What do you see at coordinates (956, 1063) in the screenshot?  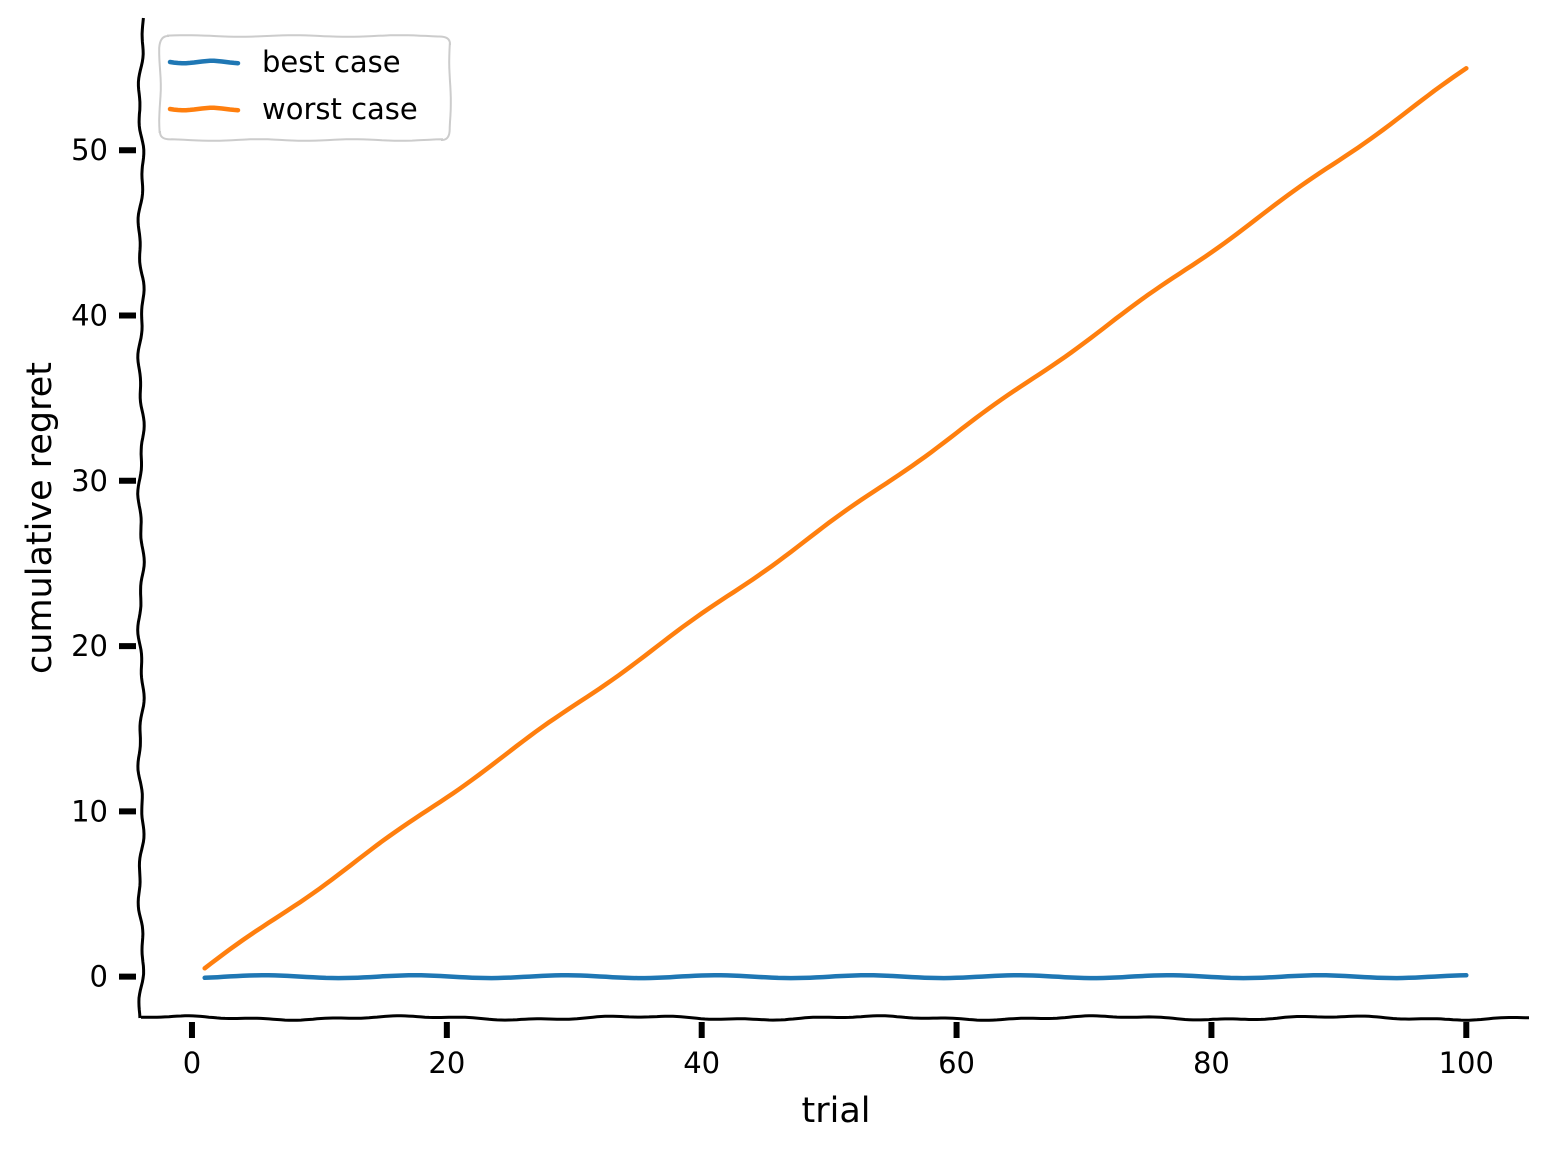 I see `x-tick-label: 60` at bounding box center [956, 1063].